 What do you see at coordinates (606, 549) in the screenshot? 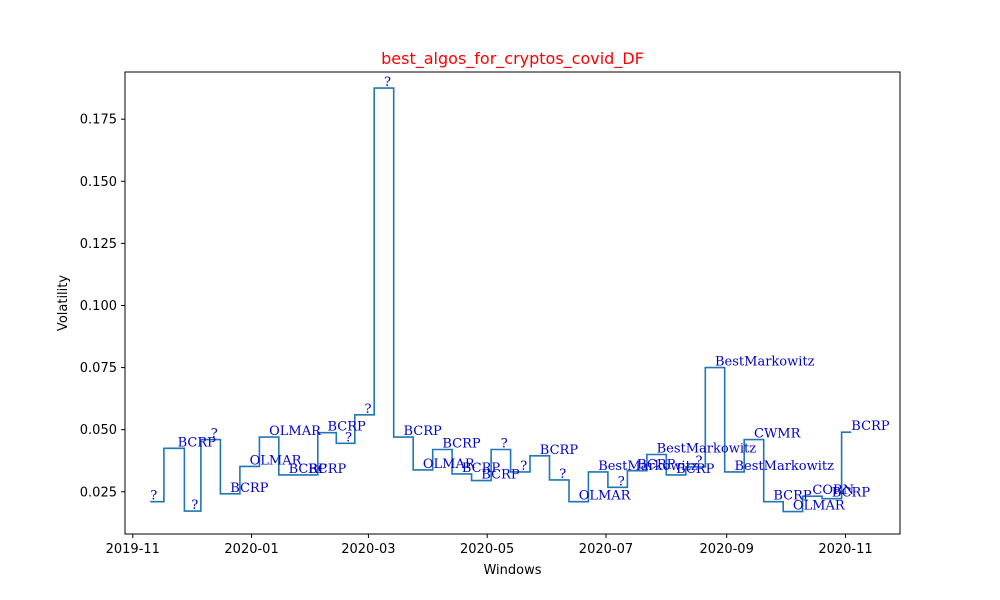
I see `x-tick-label: 2020-07` at bounding box center [606, 549].